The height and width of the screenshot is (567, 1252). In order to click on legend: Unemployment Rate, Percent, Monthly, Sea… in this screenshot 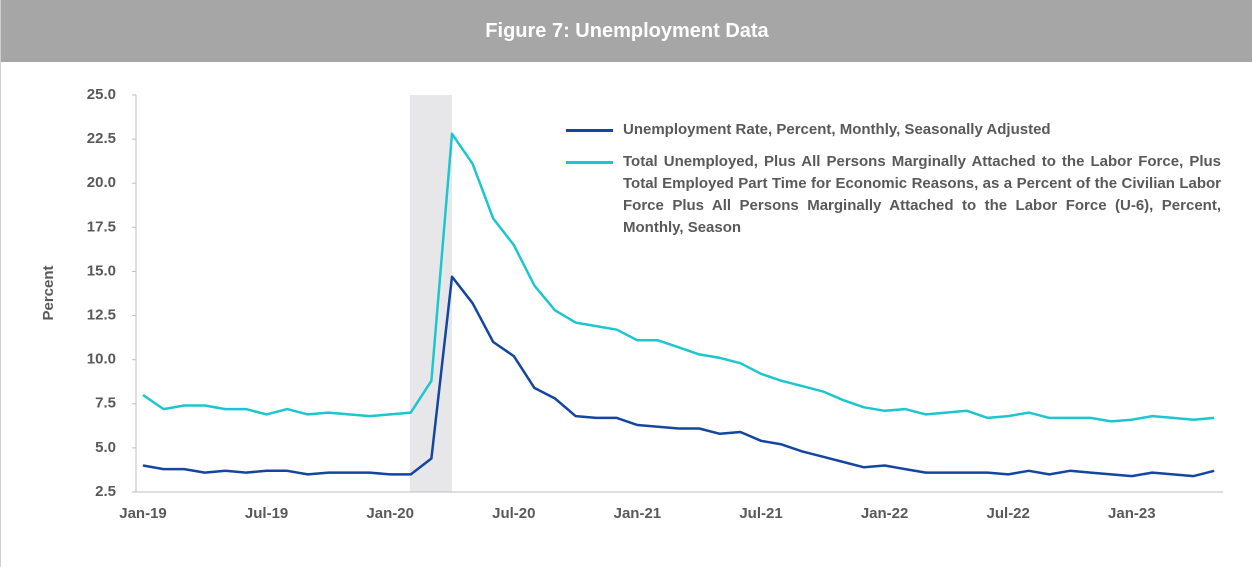, I will do `click(893, 184)`.